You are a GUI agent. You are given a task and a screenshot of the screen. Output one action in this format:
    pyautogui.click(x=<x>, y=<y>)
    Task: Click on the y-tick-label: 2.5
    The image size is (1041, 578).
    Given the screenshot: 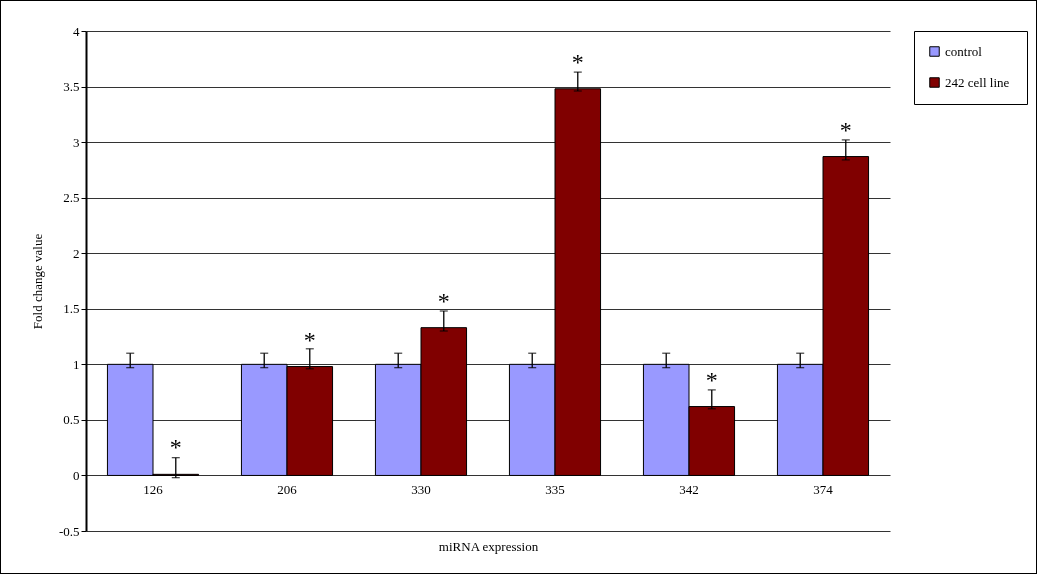 What is the action you would take?
    pyautogui.click(x=71, y=198)
    